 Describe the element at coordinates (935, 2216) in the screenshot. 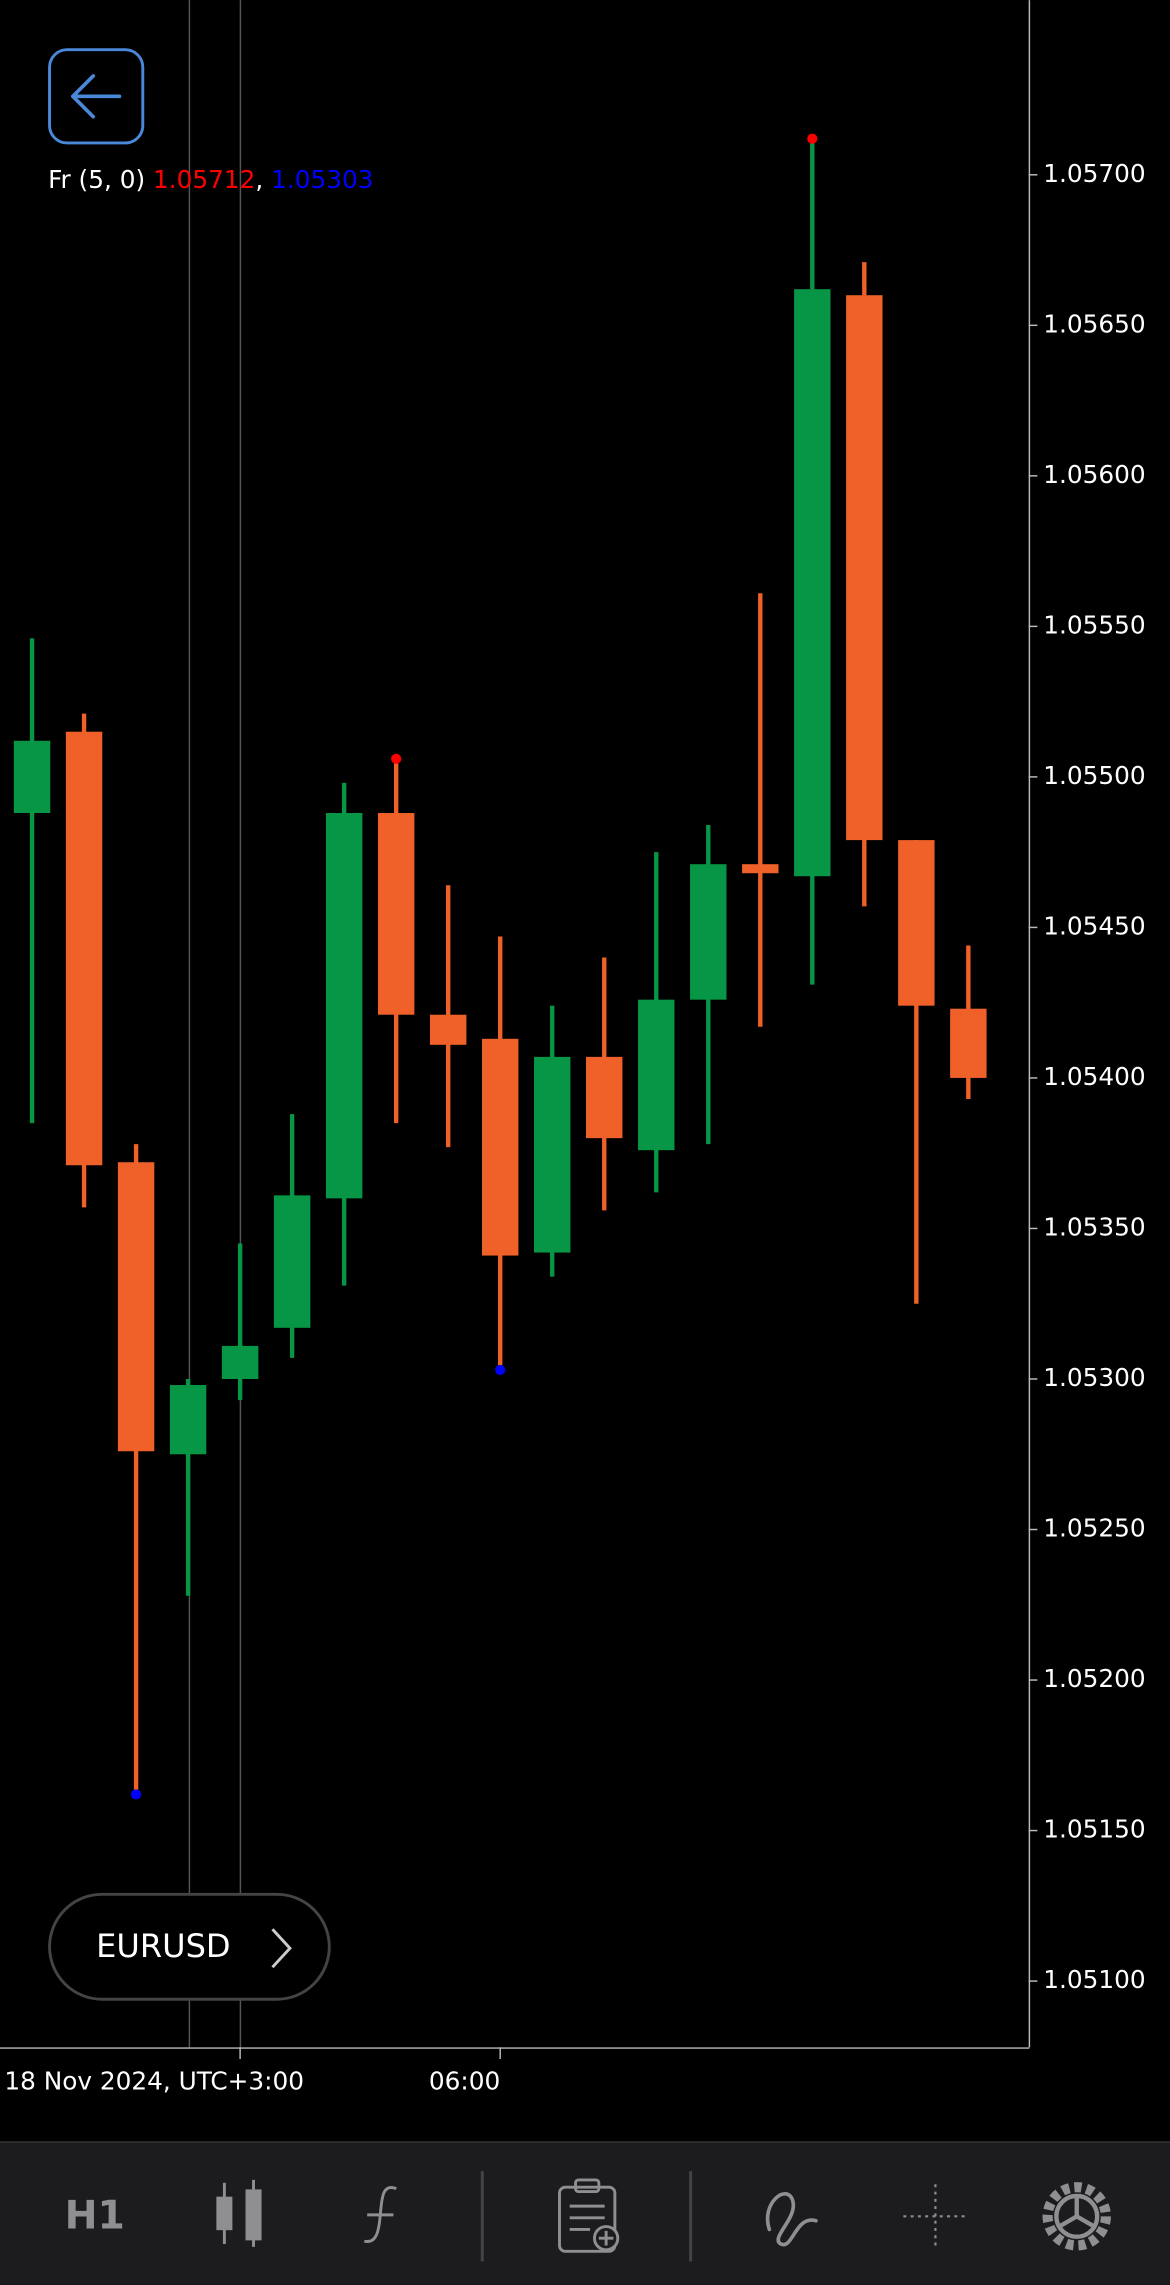

I see `crosshair-button` at that location.